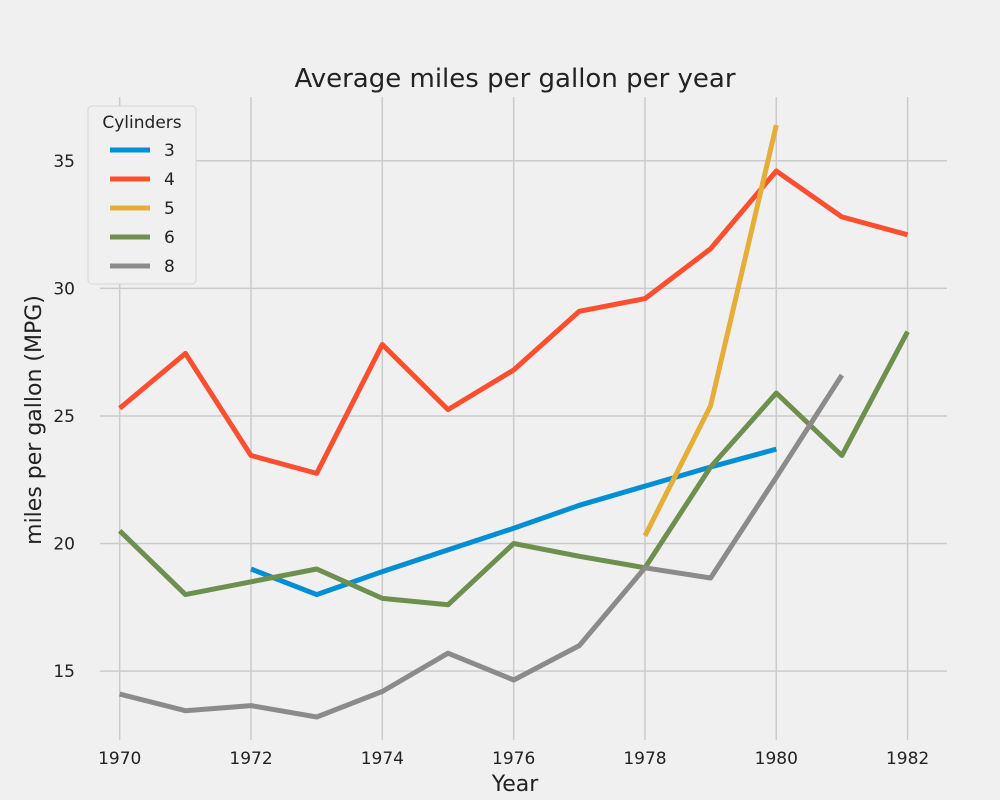 Image resolution: width=1000 pixels, height=800 pixels. Describe the element at coordinates (513, 522) in the screenshot. I see `series-line-3-cylinders` at that location.